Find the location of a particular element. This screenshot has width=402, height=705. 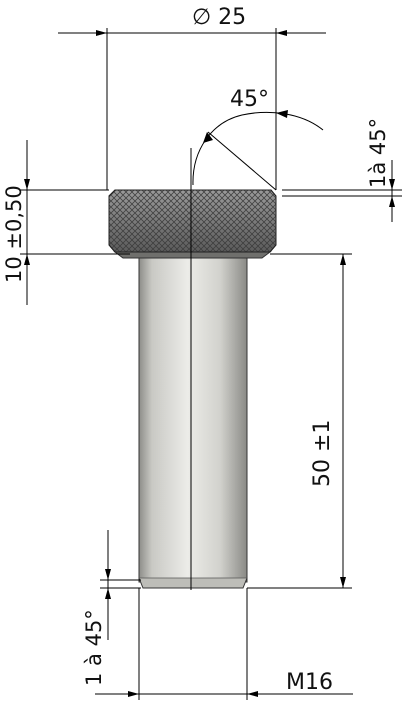

diameter-label: ∅ 25 is located at coordinates (219, 17).